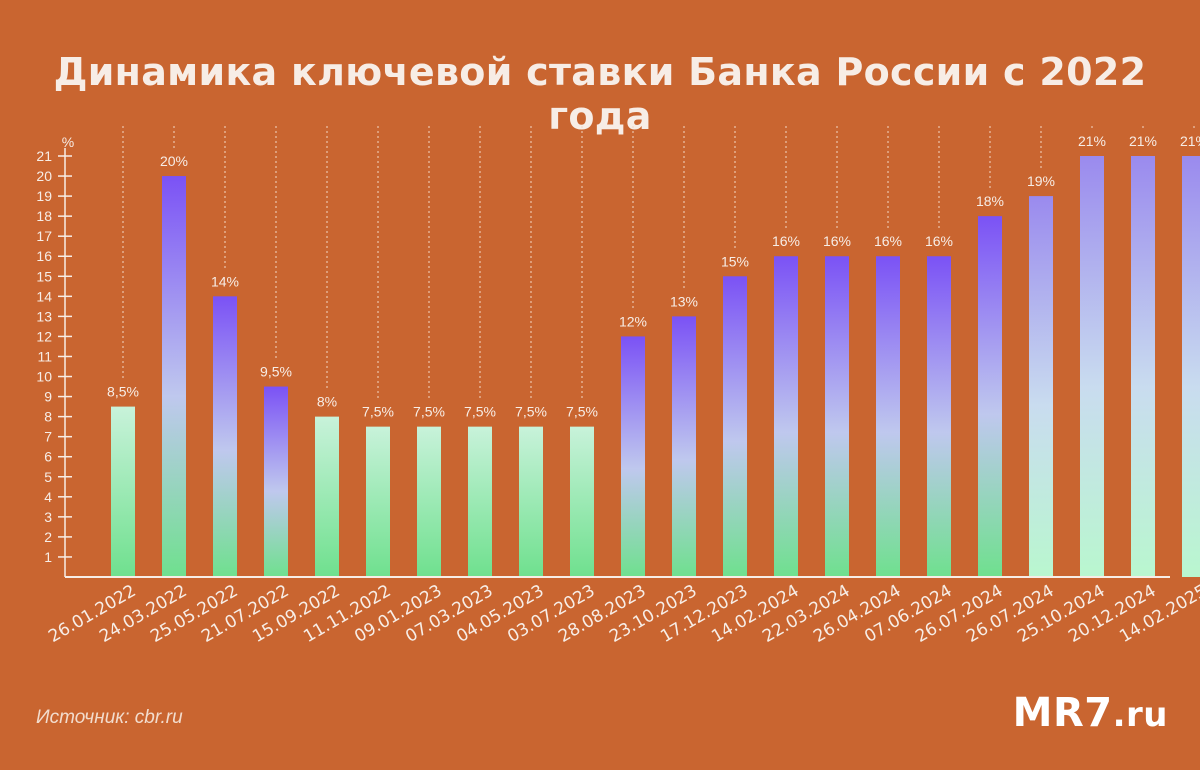  What do you see at coordinates (48, 437) in the screenshot?
I see `y-tick-label: 7` at bounding box center [48, 437].